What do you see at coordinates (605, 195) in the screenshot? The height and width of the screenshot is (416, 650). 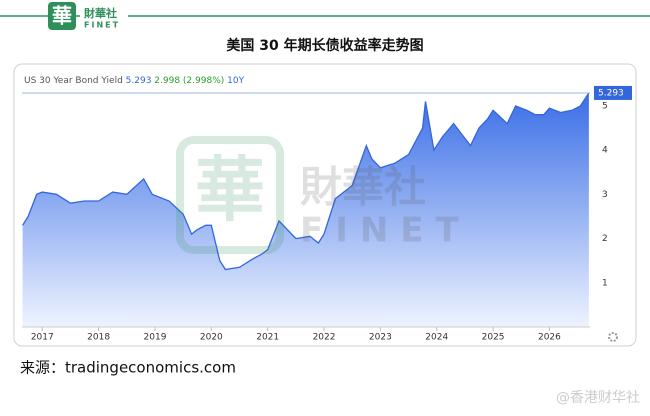 I see `y-tick-label: 3` at bounding box center [605, 195].